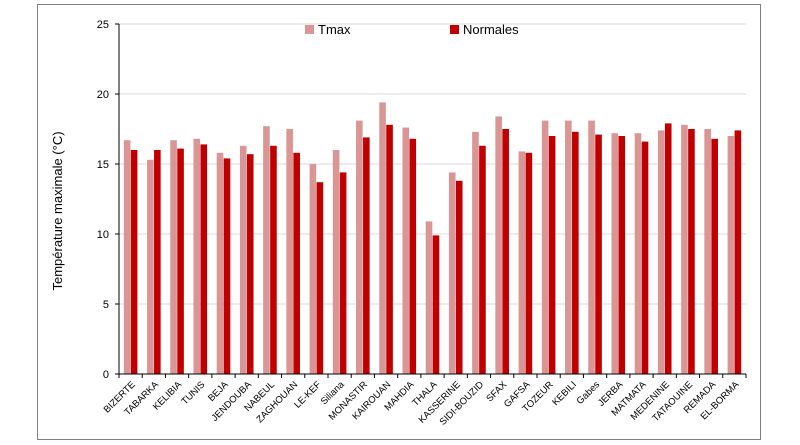 The width and height of the screenshot is (800, 445). I want to click on bar-tmax-jerba, so click(615, 253).